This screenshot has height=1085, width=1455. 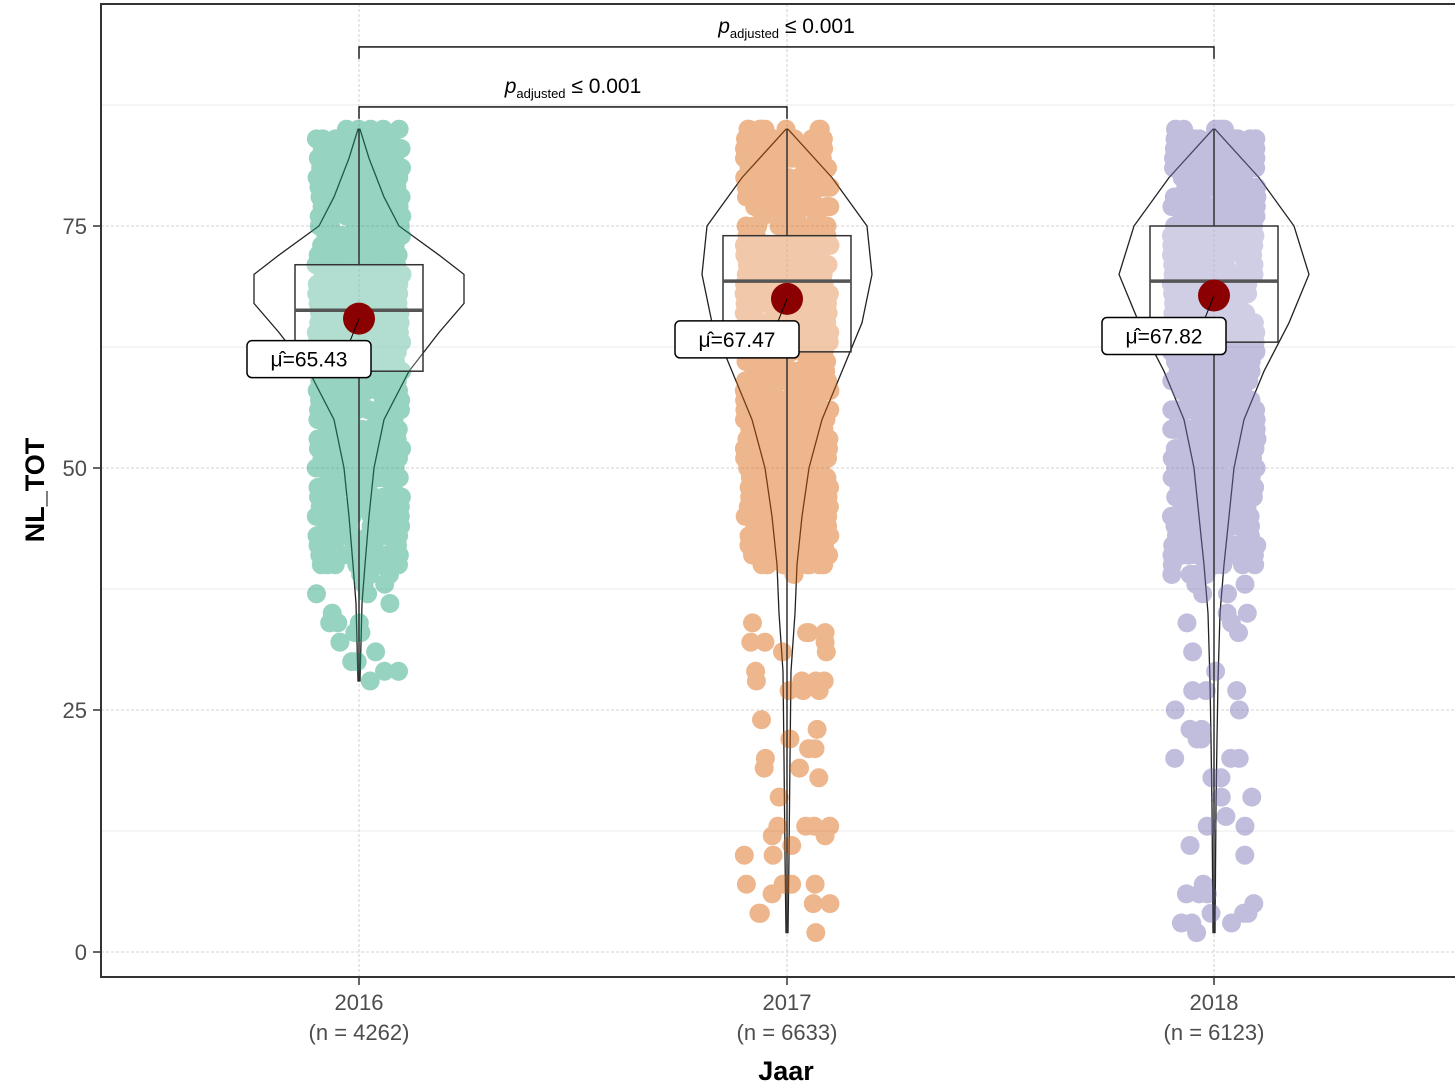 I want to click on violin-2017, so click(x=787, y=531).